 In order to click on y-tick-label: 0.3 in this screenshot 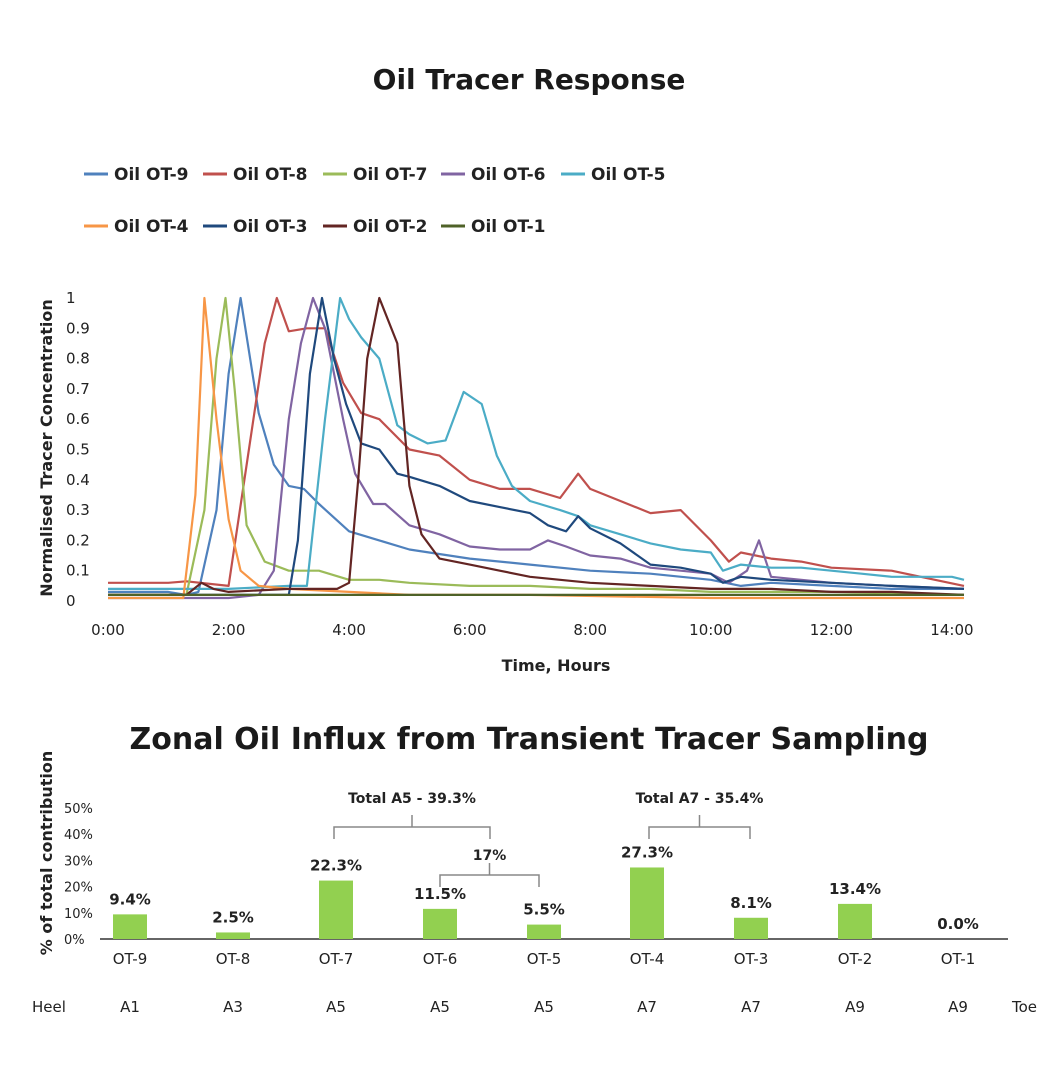, I will do `click(78, 510)`.